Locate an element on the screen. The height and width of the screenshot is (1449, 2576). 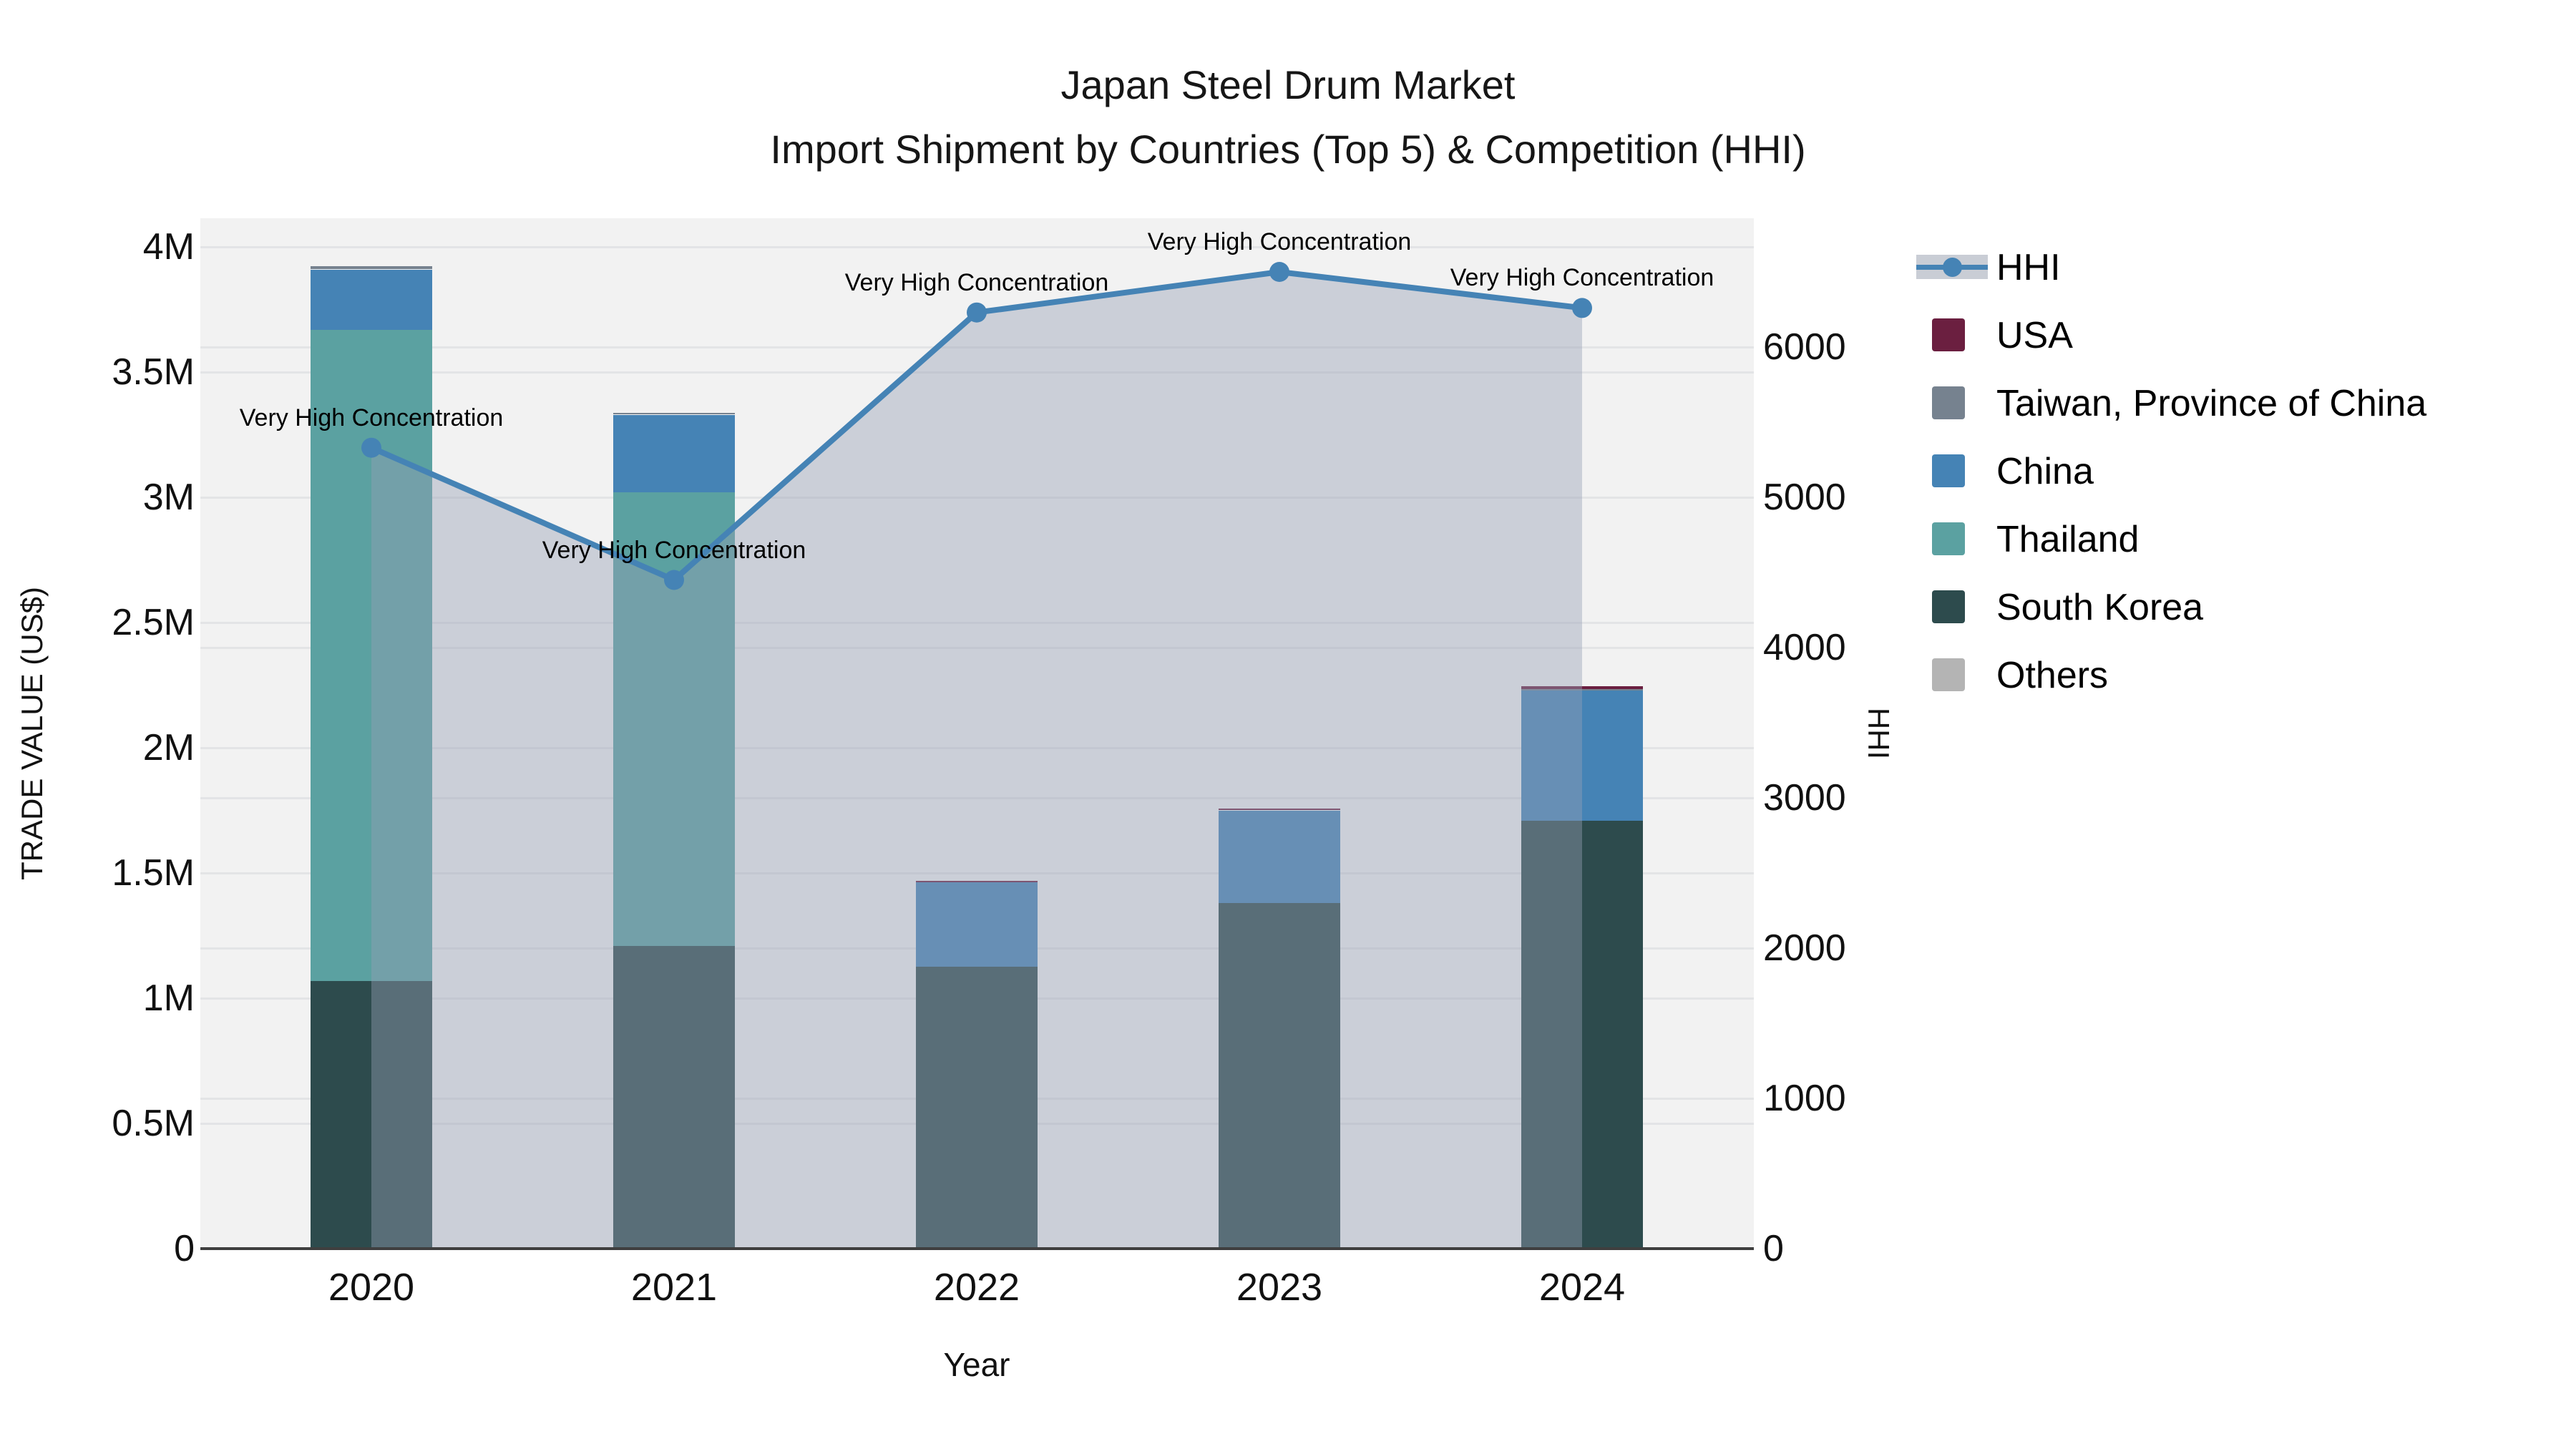
y-right-tick-1000: 1000 is located at coordinates (1804, 1098).